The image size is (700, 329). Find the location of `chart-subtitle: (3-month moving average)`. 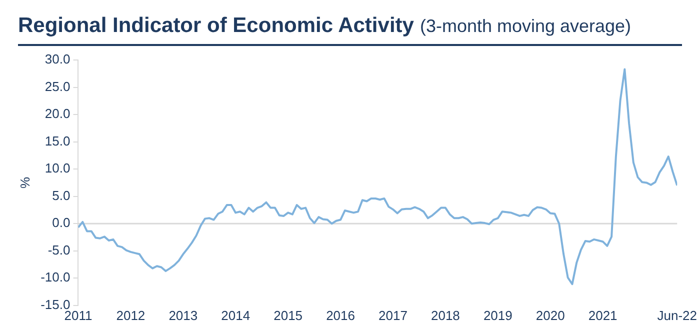

chart-subtitle: (3-month moving average) is located at coordinates (526, 26).